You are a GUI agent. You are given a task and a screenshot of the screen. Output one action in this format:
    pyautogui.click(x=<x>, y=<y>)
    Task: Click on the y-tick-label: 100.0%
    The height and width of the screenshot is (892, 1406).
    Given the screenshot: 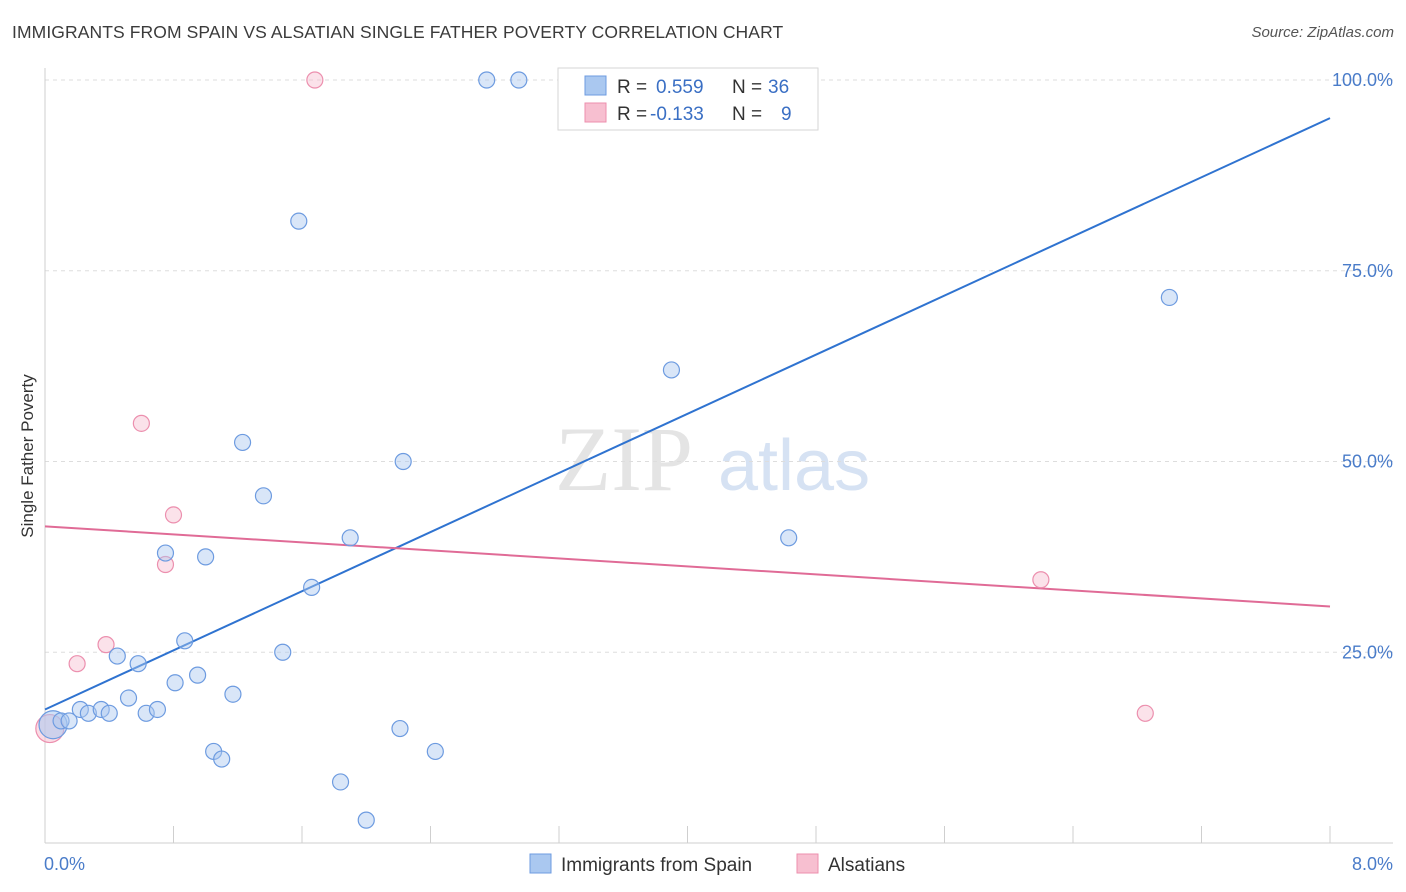 What is the action you would take?
    pyautogui.click(x=1362, y=80)
    